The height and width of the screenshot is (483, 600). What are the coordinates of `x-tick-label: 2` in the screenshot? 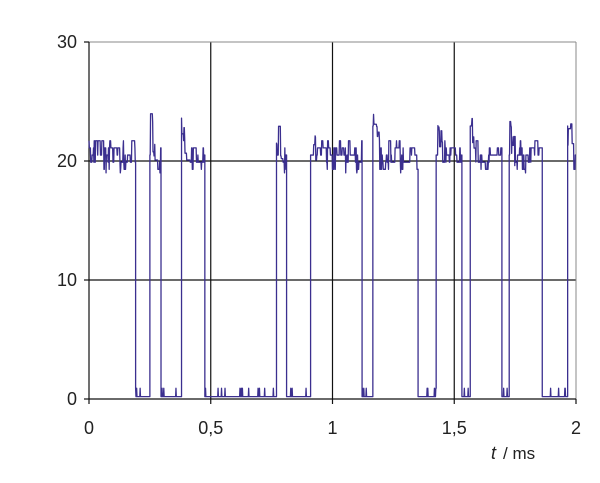 It's located at (576, 428).